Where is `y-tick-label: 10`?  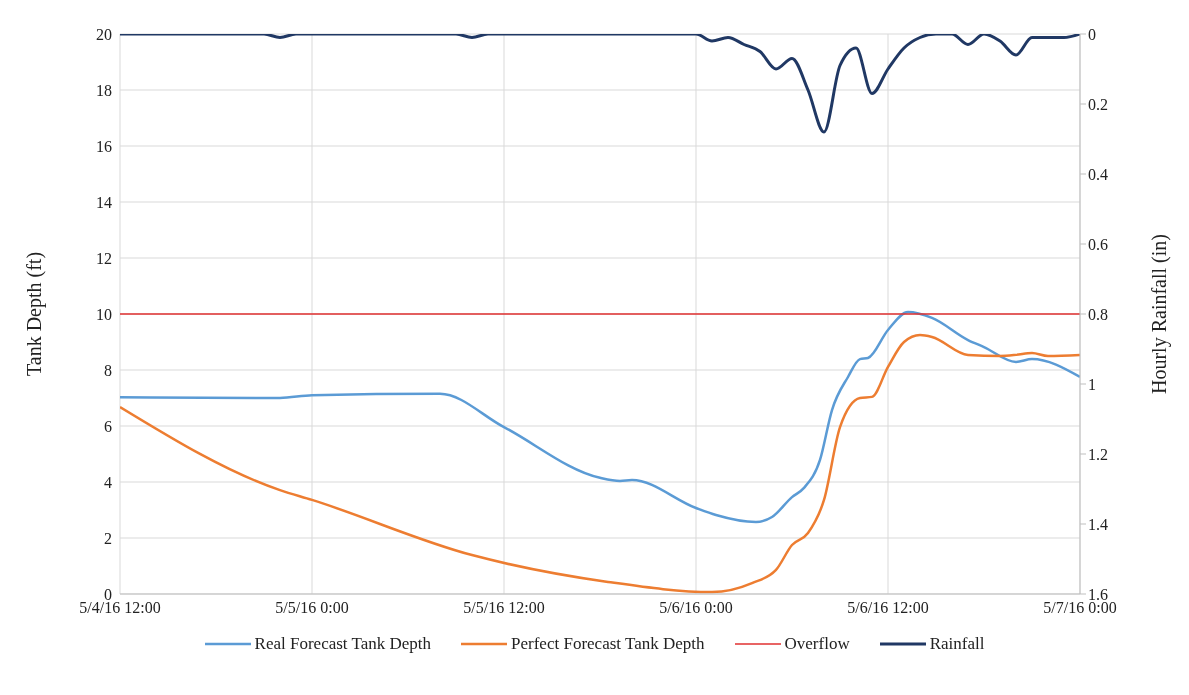 y-tick-label: 10 is located at coordinates (104, 314).